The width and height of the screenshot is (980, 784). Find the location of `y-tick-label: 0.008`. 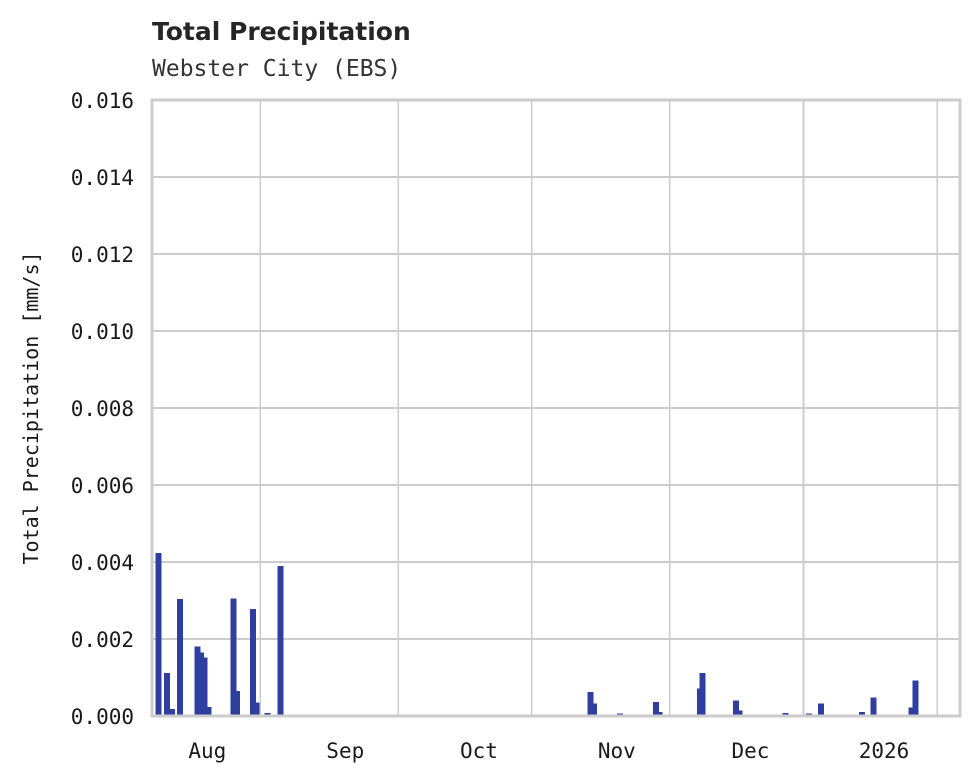

y-tick-label: 0.008 is located at coordinates (102, 409).